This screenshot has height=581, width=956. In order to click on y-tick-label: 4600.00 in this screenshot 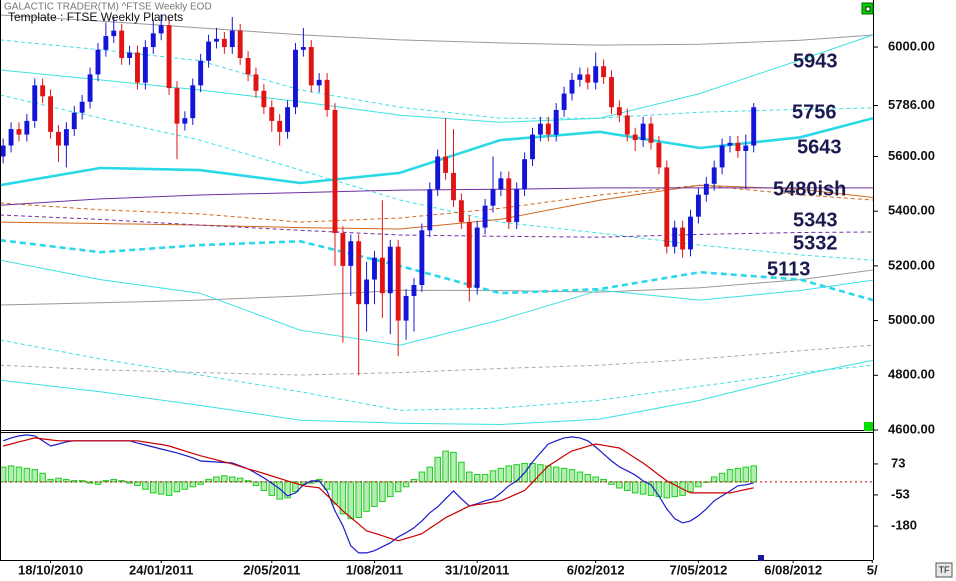, I will do `click(911, 428)`.